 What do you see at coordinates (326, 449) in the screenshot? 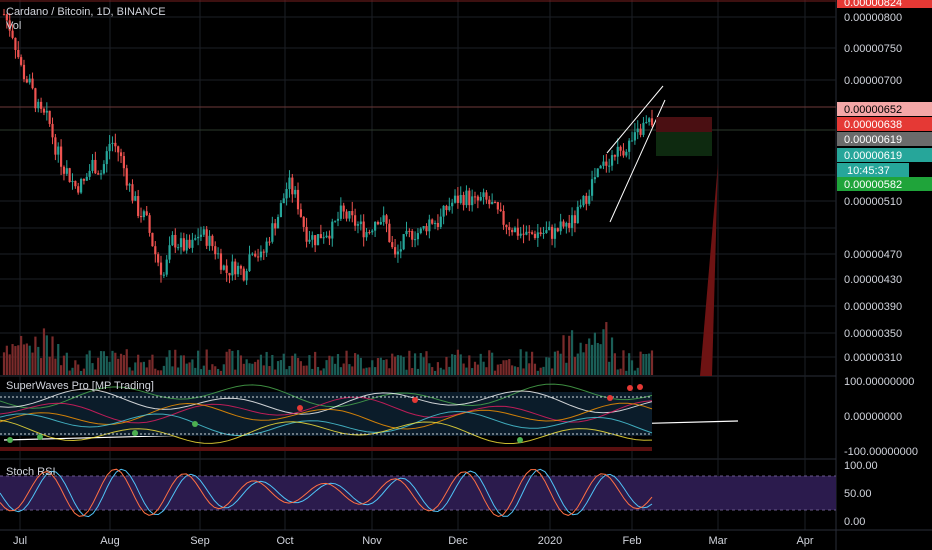
I see `signal-strip` at bounding box center [326, 449].